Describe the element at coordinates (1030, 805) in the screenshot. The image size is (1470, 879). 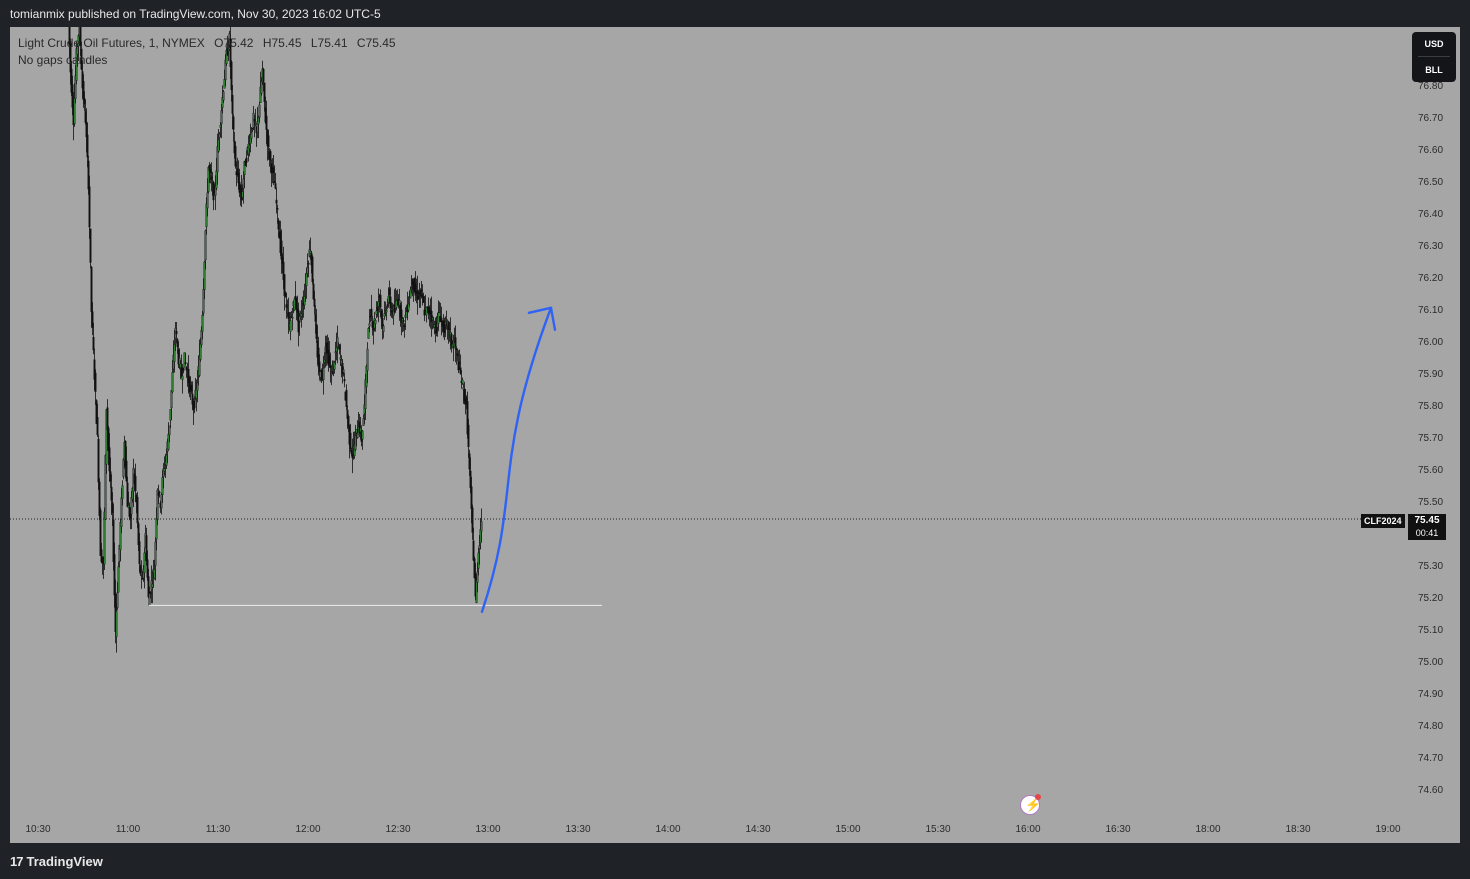
I see `flash-icon: ⚡` at that location.